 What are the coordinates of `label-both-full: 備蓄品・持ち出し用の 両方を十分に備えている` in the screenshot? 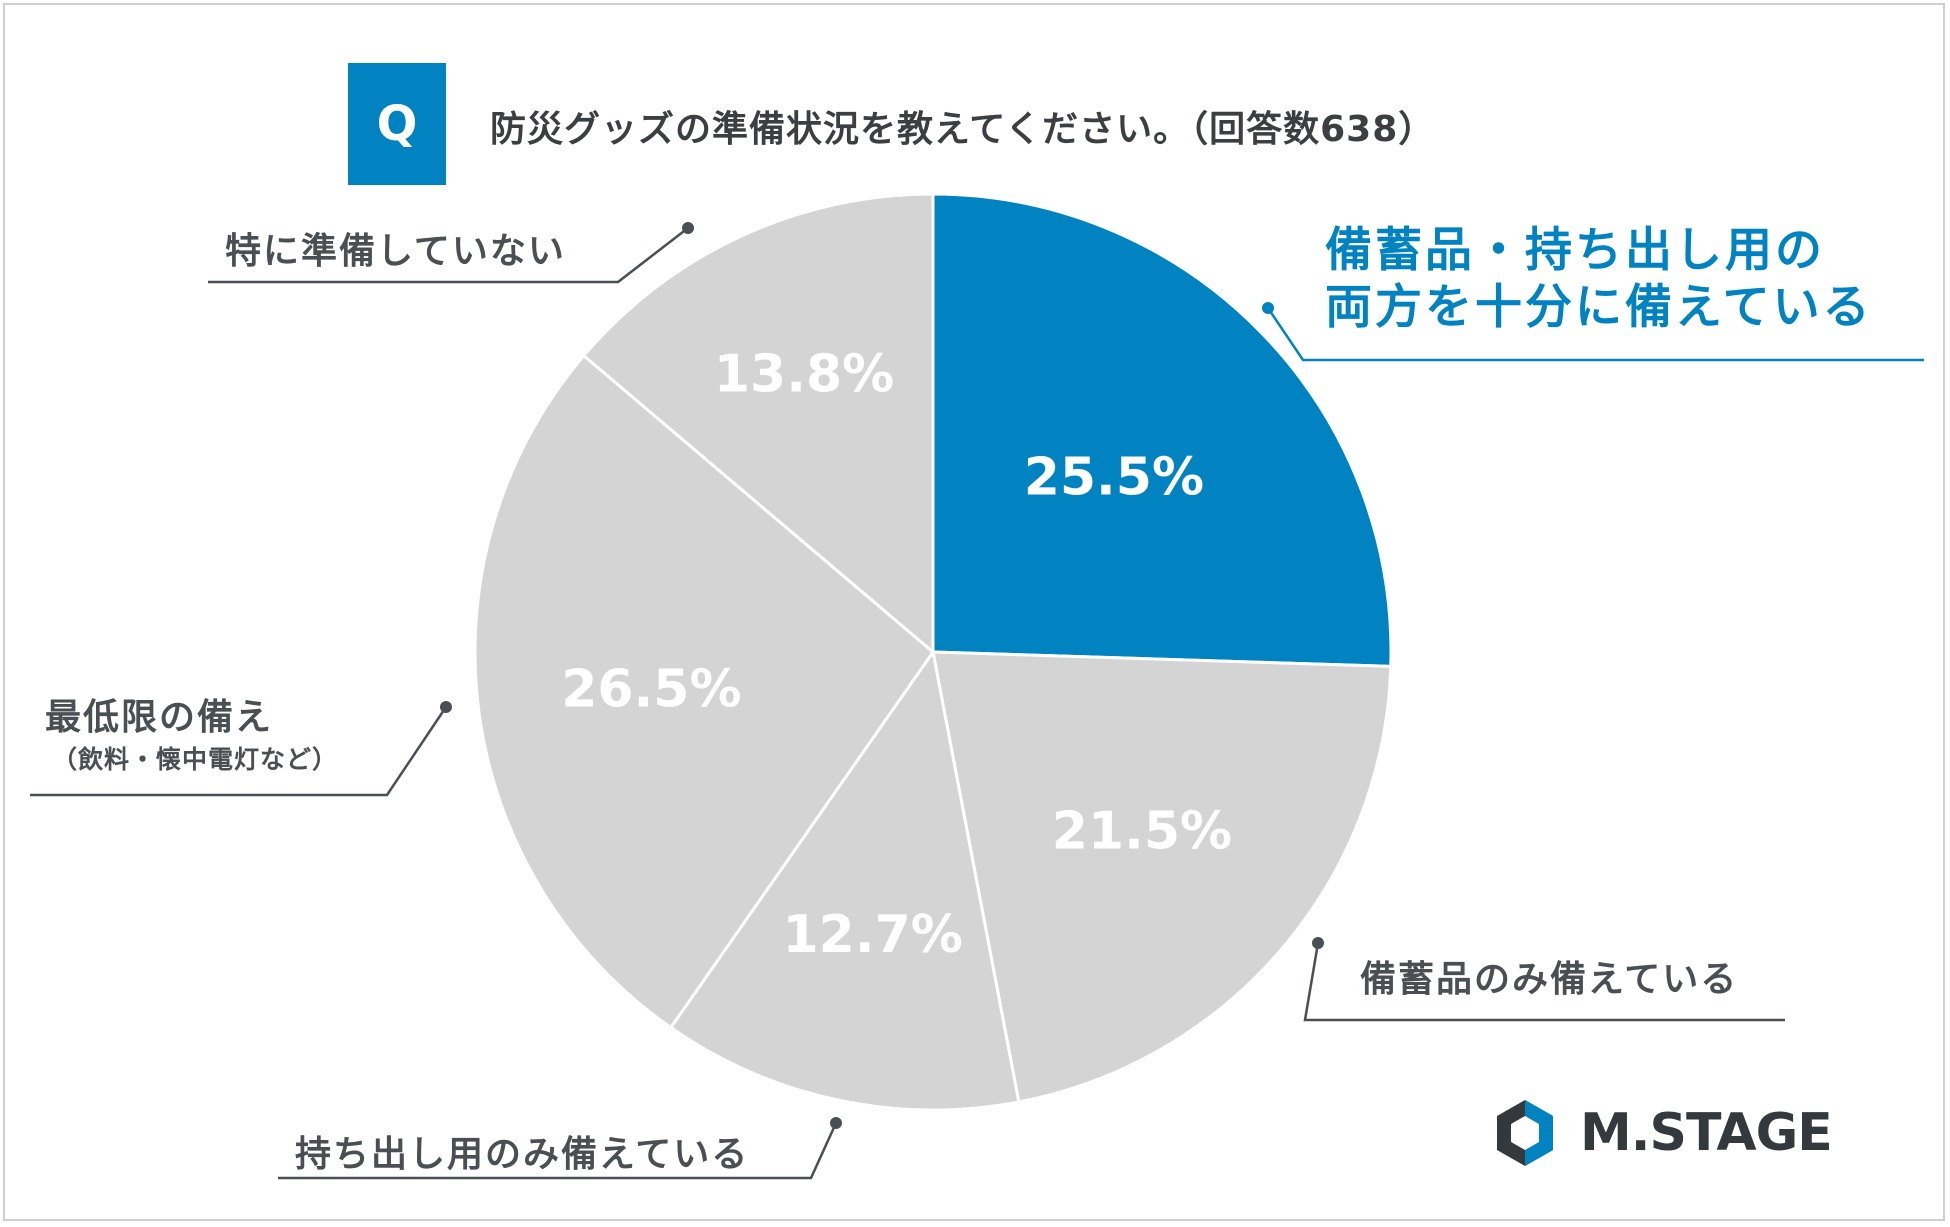 It's located at (1599, 279).